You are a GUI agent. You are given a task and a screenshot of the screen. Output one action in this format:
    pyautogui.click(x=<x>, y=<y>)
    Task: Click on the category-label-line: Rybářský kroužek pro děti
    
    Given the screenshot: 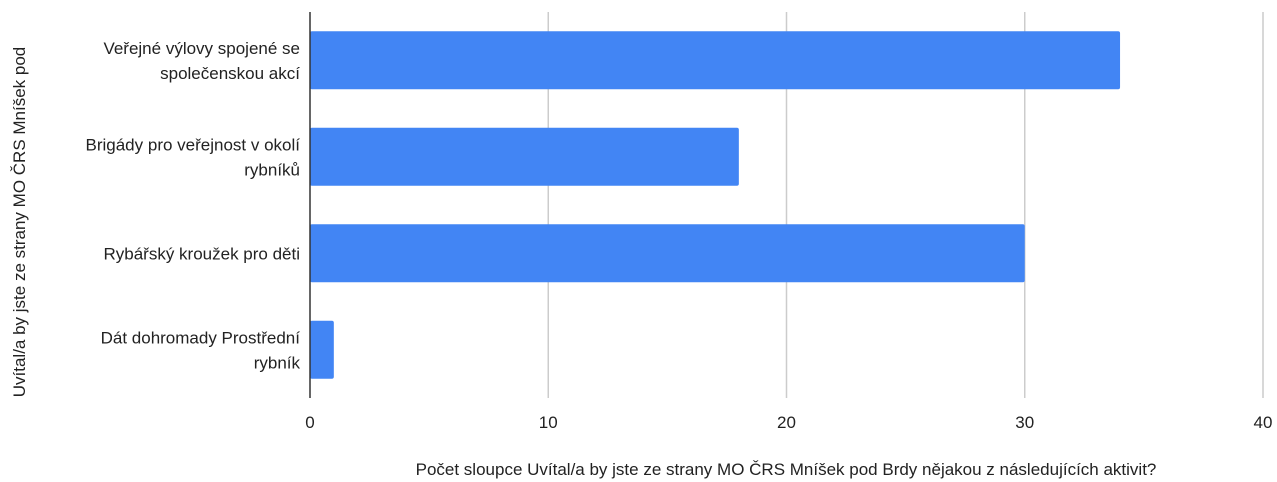 What is the action you would take?
    pyautogui.click(x=201, y=253)
    